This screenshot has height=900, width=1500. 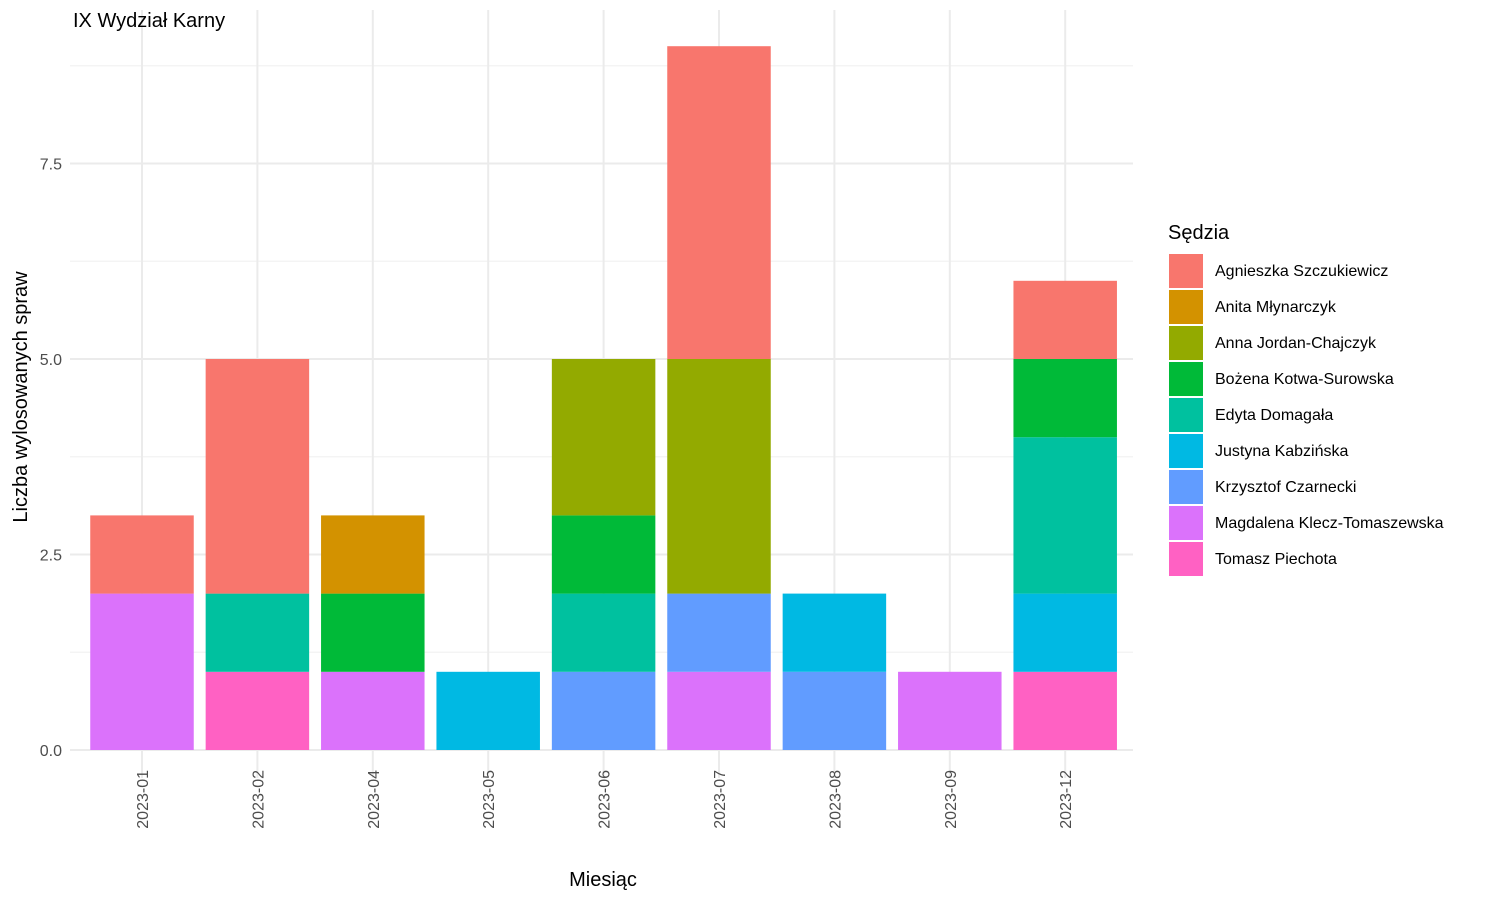 What do you see at coordinates (1285, 487) in the screenshot?
I see `legend-label: Krzysztof Czarnecki` at bounding box center [1285, 487].